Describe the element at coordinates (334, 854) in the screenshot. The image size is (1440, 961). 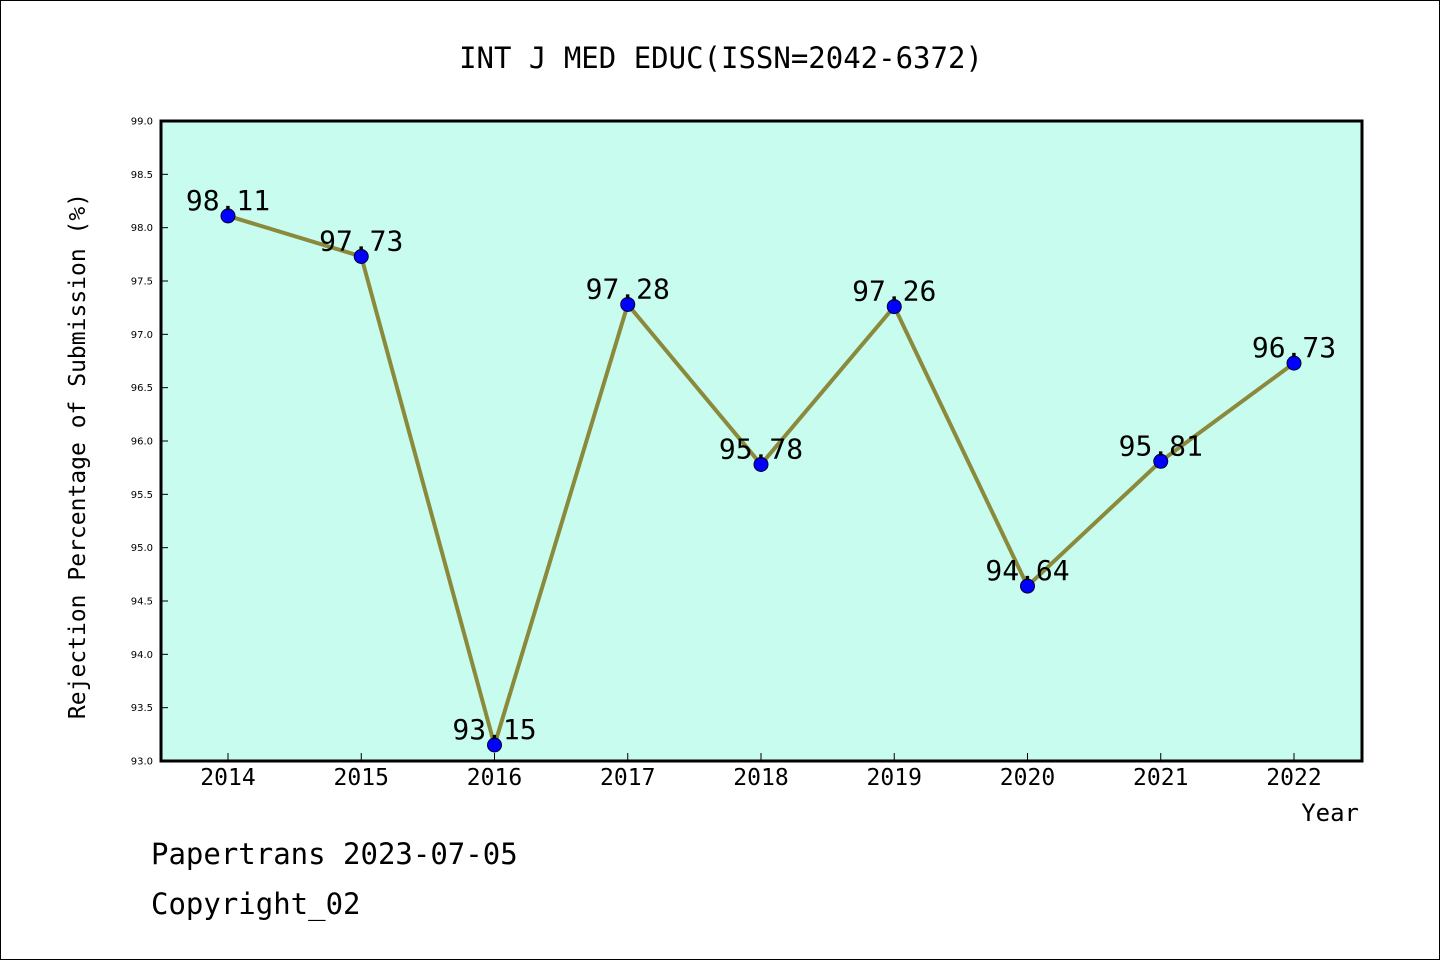
I see `footer-date: Papertrans 2023-07-05` at that location.